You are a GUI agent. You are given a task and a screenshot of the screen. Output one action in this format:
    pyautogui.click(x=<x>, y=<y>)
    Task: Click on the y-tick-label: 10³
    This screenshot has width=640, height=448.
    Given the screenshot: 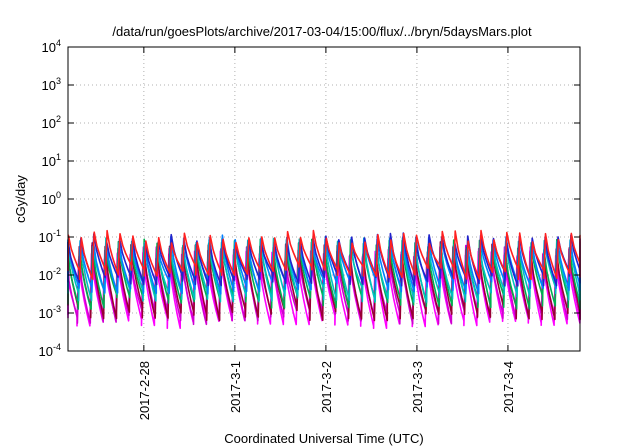 What is the action you would take?
    pyautogui.click(x=51, y=84)
    